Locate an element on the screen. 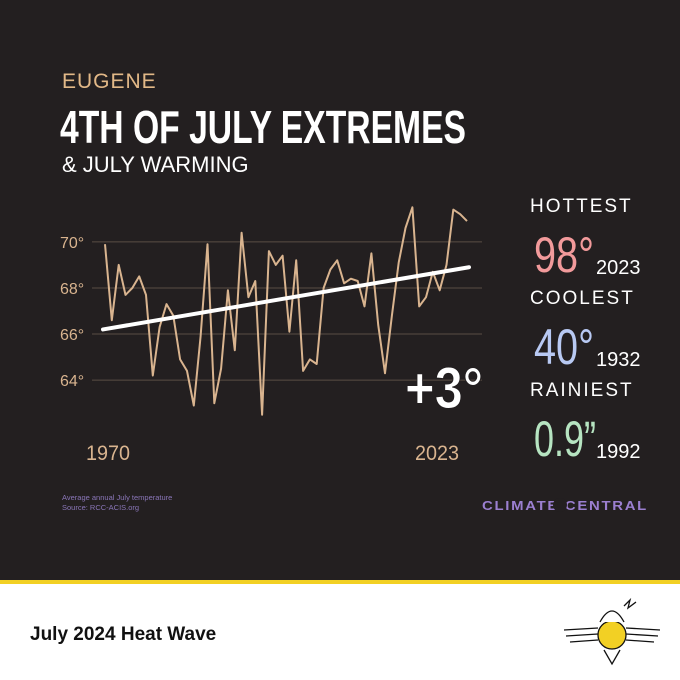 The height and width of the screenshot is (680, 680). footer-logo is located at coordinates (612, 631).